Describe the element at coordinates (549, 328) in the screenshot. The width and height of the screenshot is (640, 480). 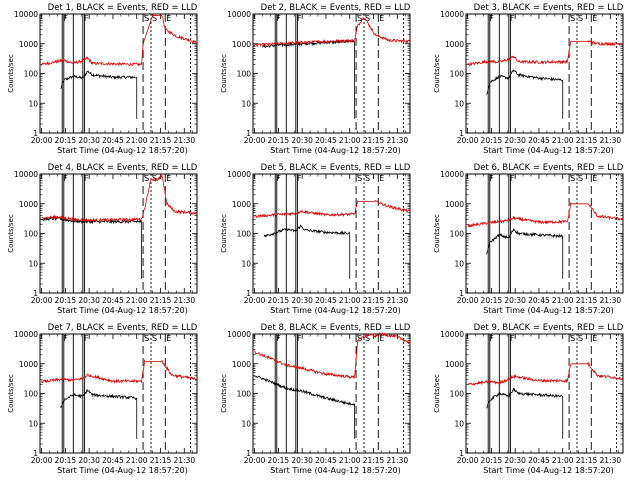
I see `chart-title: Det 9, BLACK = Events, RED = LLD` at that location.